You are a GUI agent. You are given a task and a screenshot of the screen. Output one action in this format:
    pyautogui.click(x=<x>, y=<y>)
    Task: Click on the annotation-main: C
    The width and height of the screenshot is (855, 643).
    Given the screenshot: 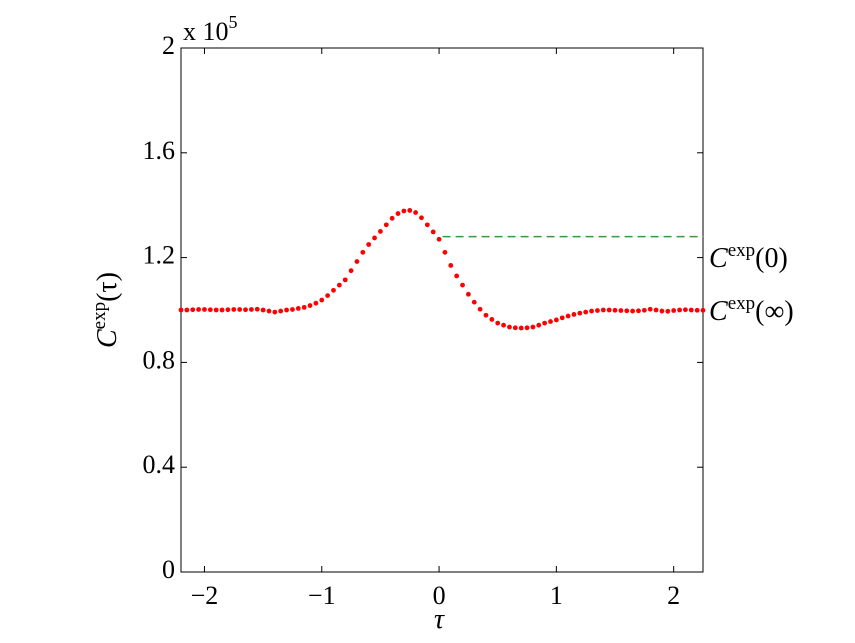 What is the action you would take?
    pyautogui.click(x=718, y=258)
    